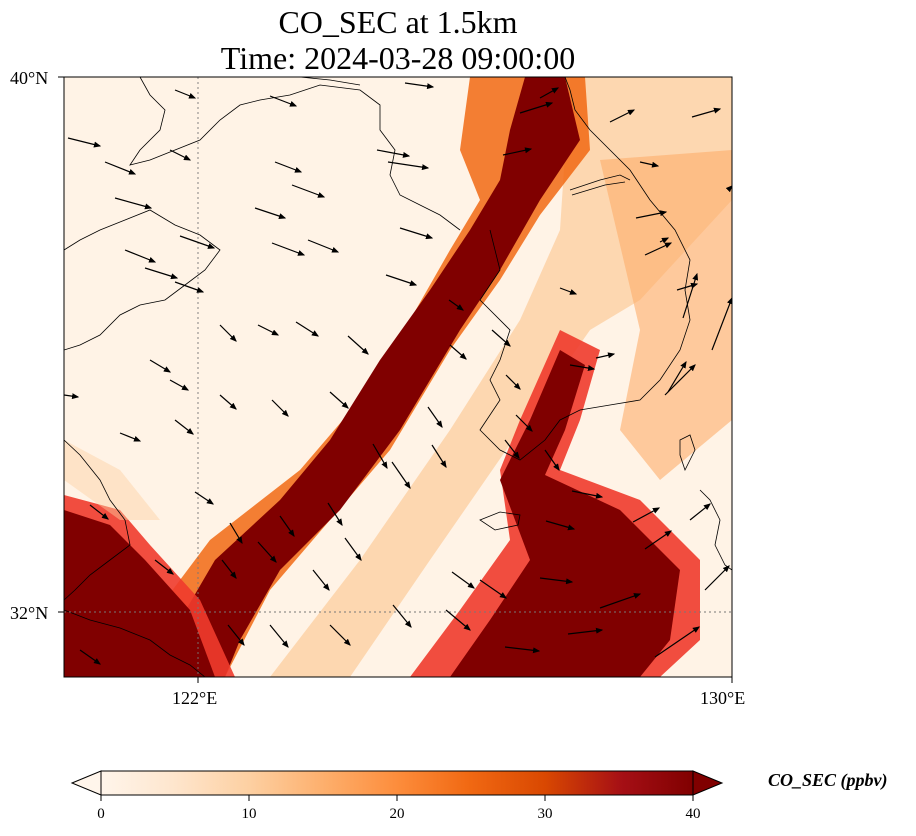 This screenshot has width=916, height=836. I want to click on colorbar-tick-0: 0, so click(101, 814).